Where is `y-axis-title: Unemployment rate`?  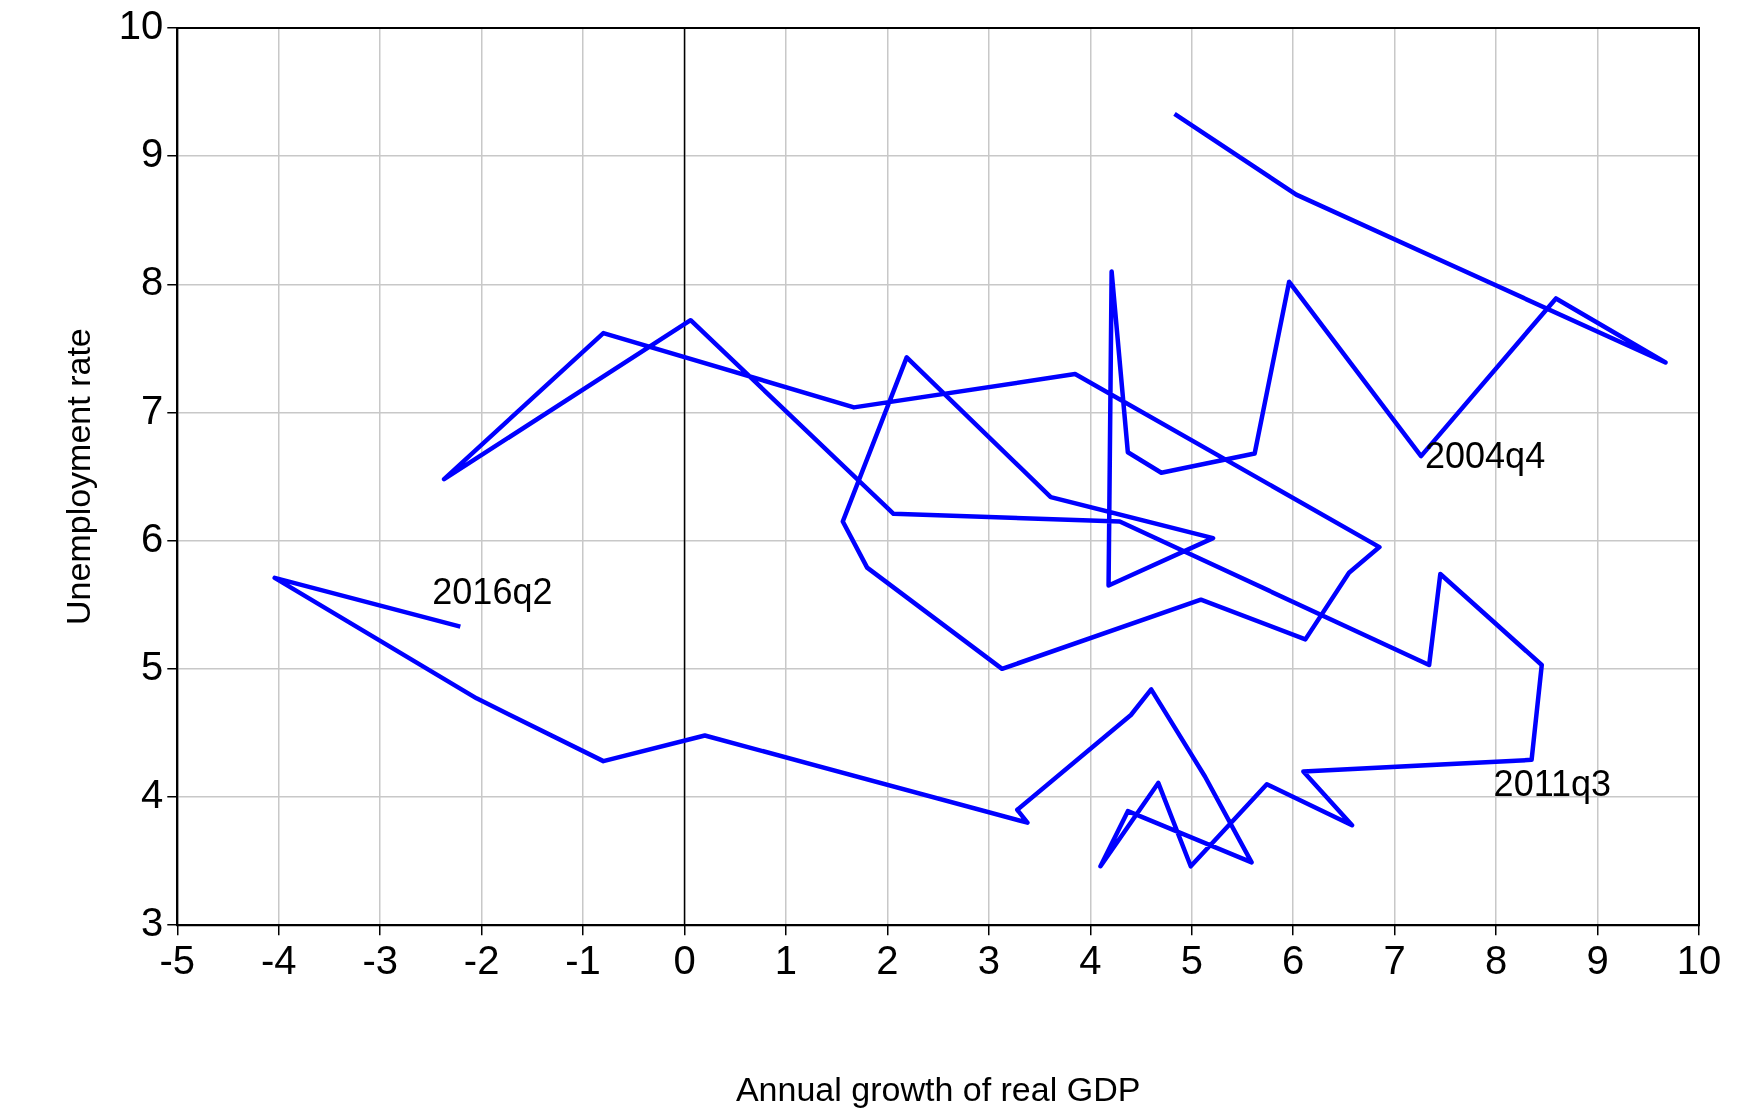
y-axis-title: Unemployment rate is located at coordinates (77, 476).